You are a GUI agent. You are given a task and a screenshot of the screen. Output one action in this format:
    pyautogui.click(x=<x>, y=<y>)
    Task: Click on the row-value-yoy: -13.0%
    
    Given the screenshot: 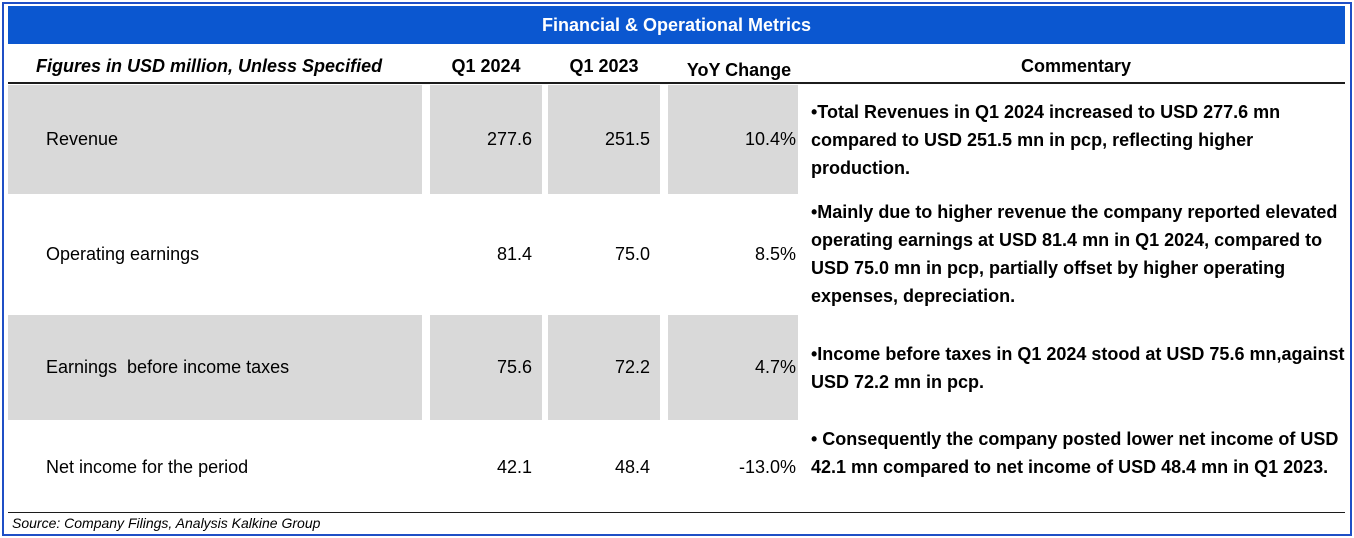 What is the action you would take?
    pyautogui.click(x=767, y=466)
    